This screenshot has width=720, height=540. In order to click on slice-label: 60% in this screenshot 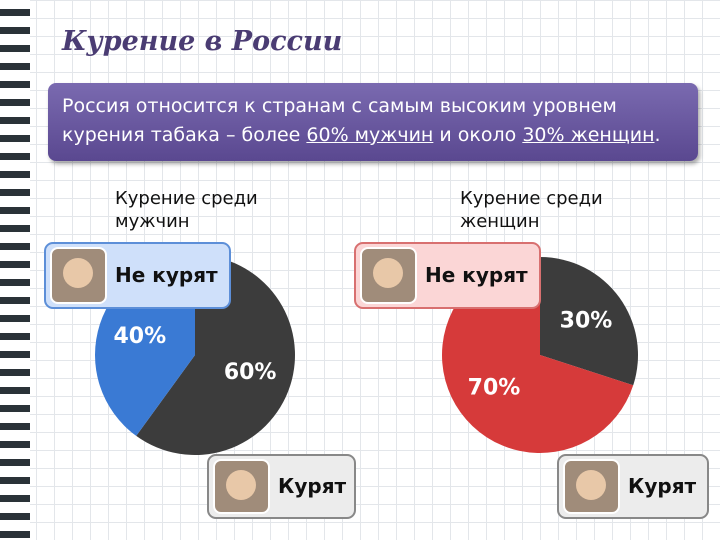, I will do `click(250, 372)`.